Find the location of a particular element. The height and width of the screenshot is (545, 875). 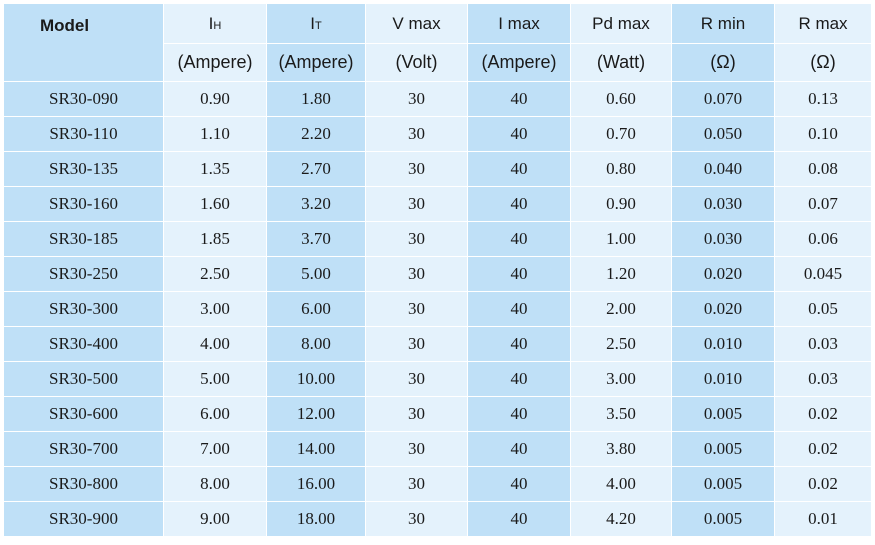

table-row: SR30-600 6.00 12.00 30 40 3.50 0.005 0.02 is located at coordinates (437, 414).